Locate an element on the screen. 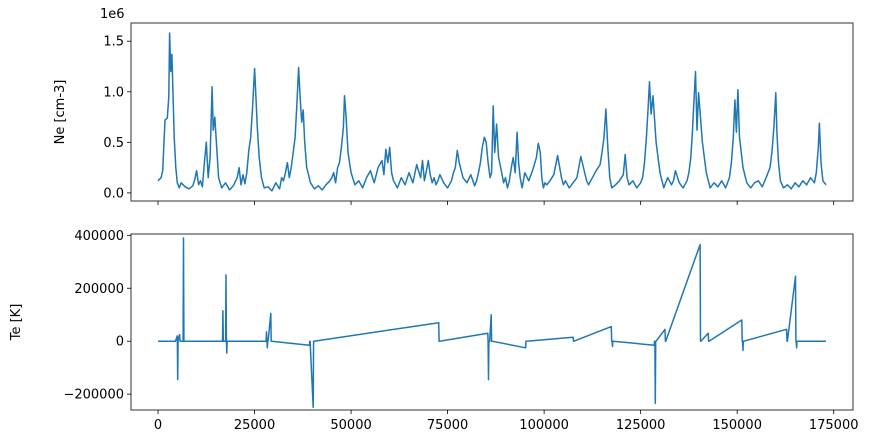  chart-0-ytick-label-0: 0.0 is located at coordinates (113, 193).